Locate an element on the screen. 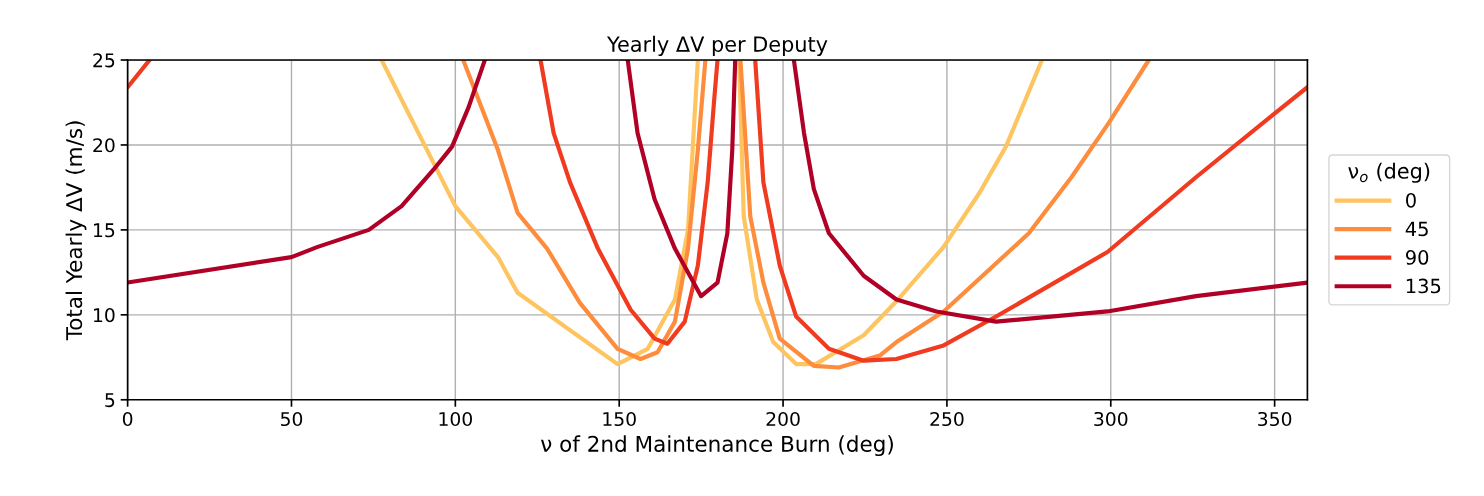  legend-label: 45 is located at coordinates (1416, 229).